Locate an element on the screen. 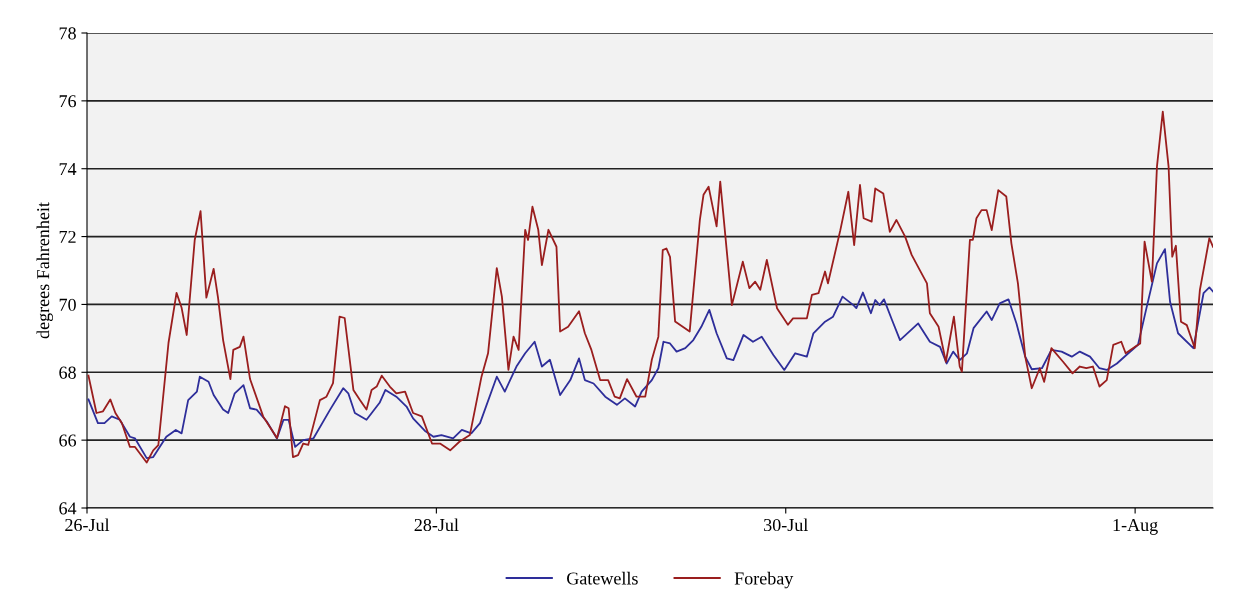 The height and width of the screenshot is (611, 1251). y-tick-label: 64 is located at coordinates (68, 508).